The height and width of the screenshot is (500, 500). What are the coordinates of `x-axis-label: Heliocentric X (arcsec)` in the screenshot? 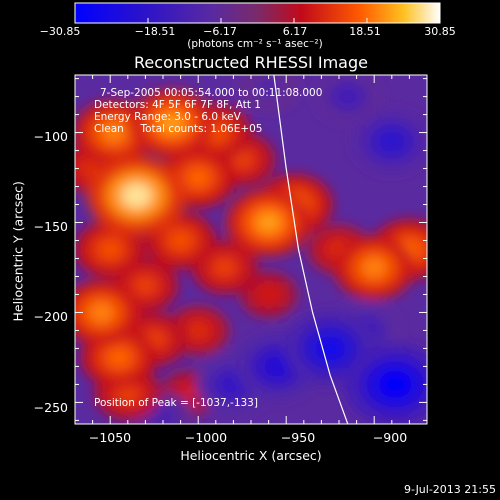 It's located at (251, 455).